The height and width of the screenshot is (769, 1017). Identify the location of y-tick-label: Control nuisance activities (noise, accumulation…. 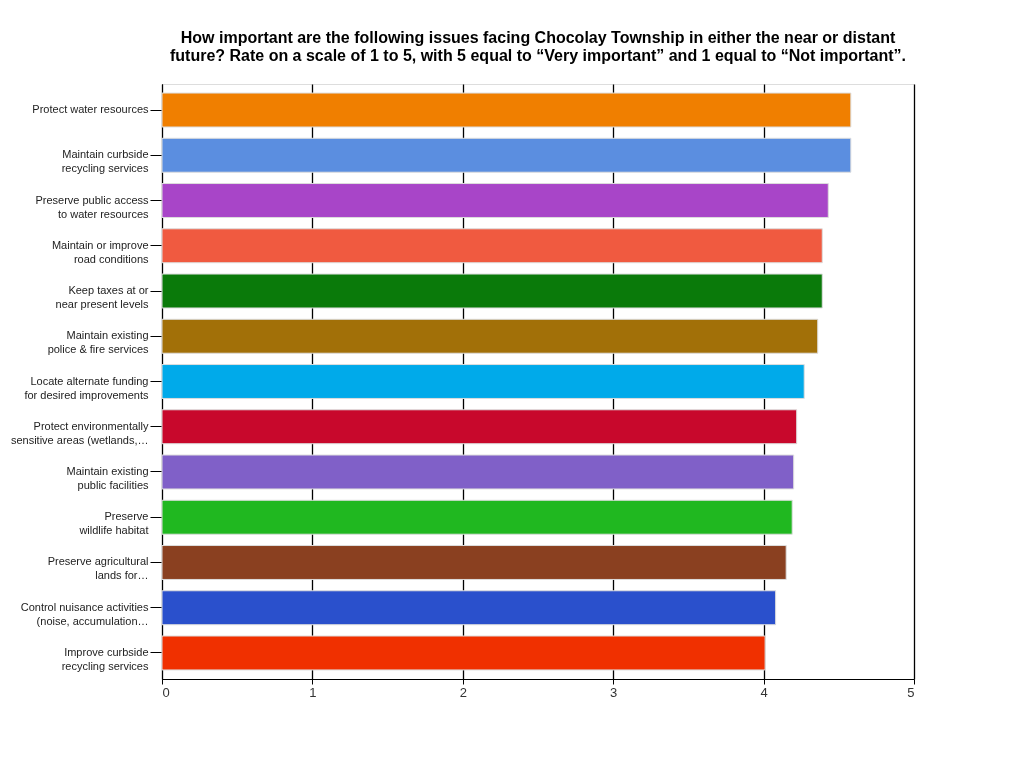
(84, 613).